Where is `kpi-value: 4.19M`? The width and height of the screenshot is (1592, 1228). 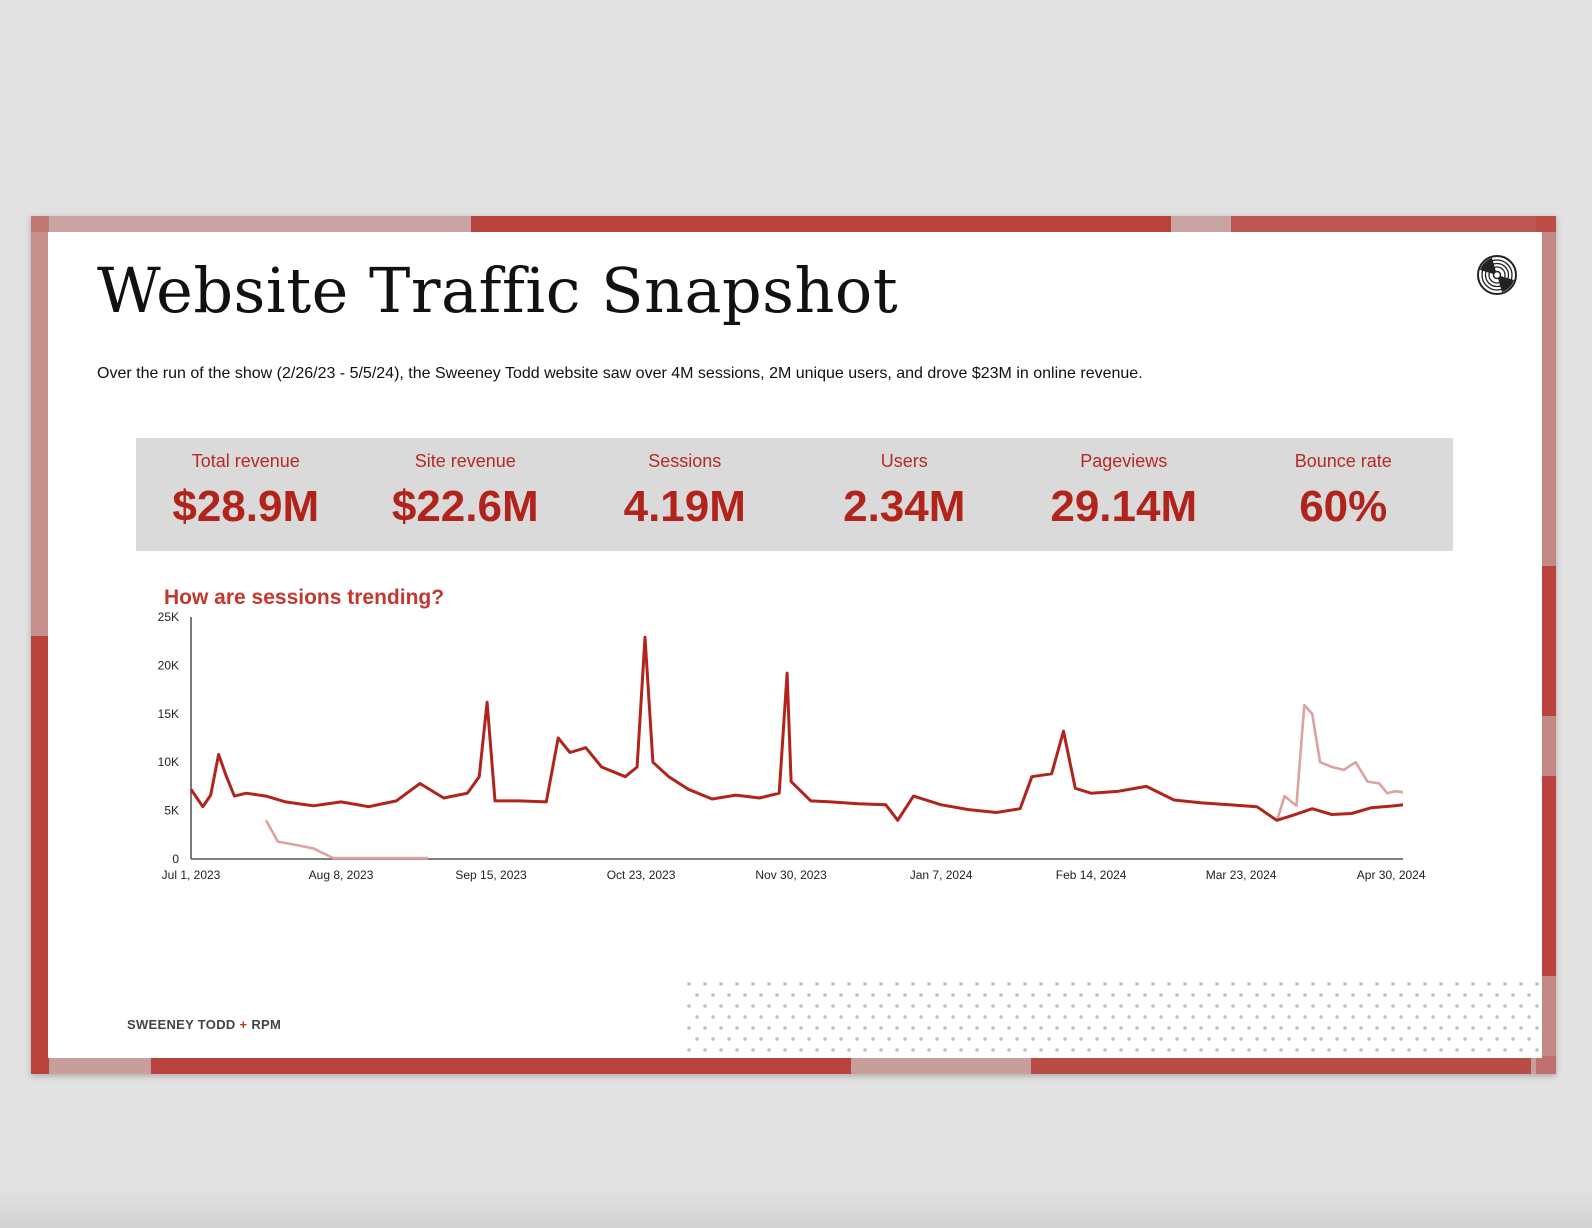
kpi-value: 4.19M is located at coordinates (684, 506).